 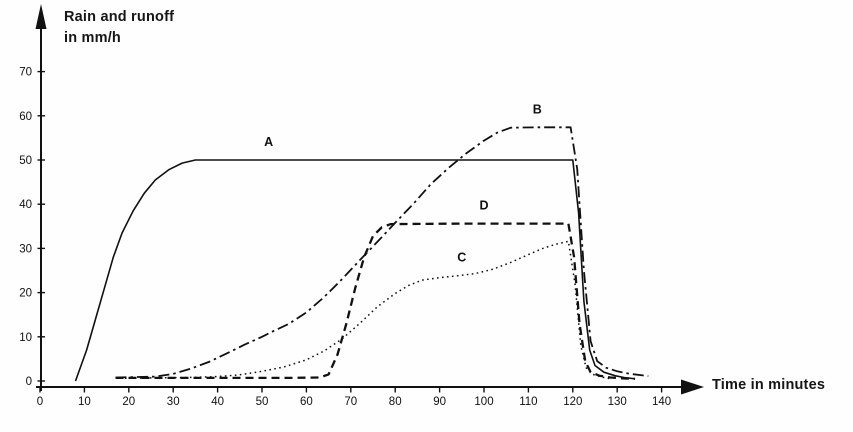 I want to click on y-tick-label: 0, so click(x=29, y=382).